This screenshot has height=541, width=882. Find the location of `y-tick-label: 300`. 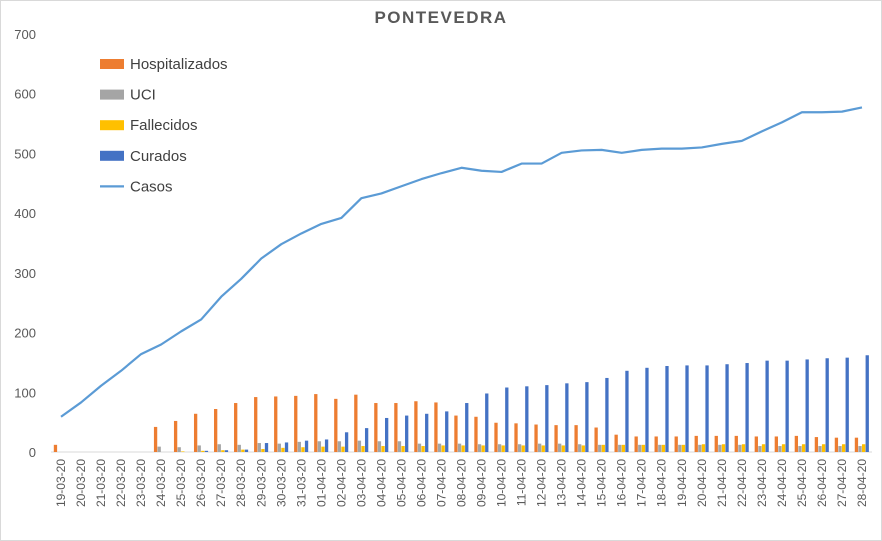

y-tick-label: 300 is located at coordinates (25, 273).